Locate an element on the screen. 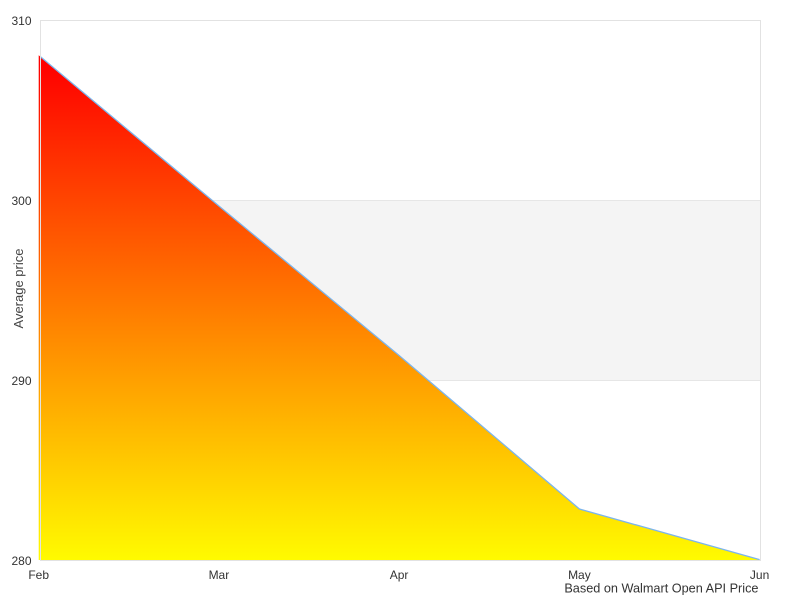 The image size is (800, 605). svg-text: Feb is located at coordinates (38, 575).